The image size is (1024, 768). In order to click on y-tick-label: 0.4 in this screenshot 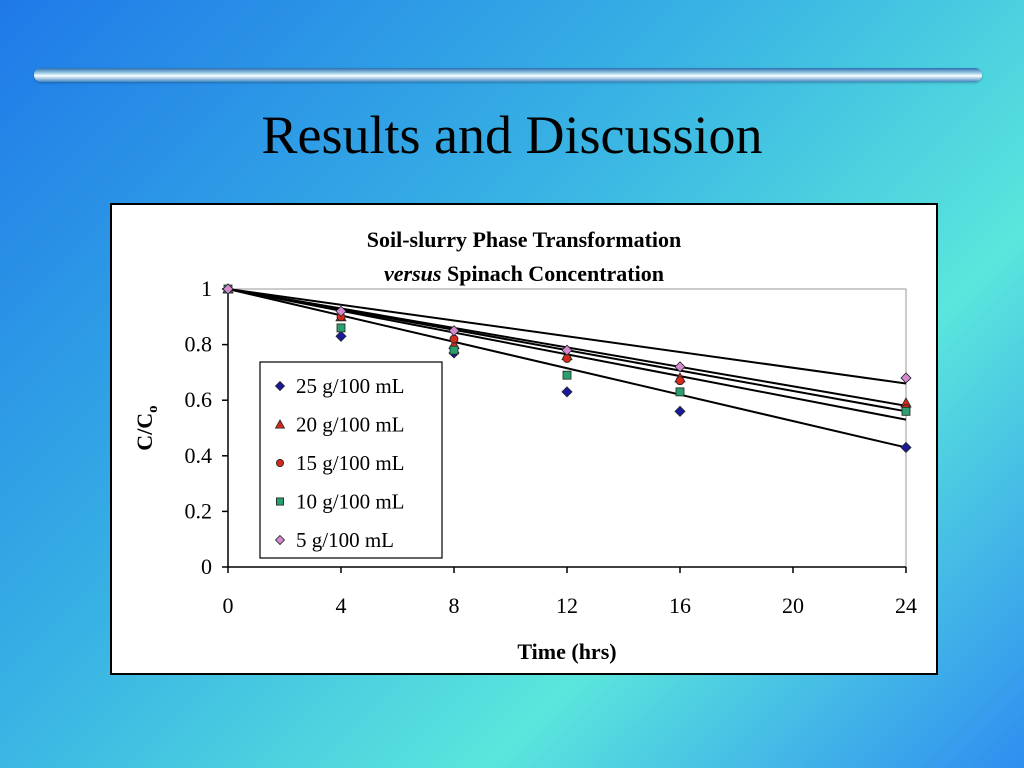, I will do `click(199, 455)`.